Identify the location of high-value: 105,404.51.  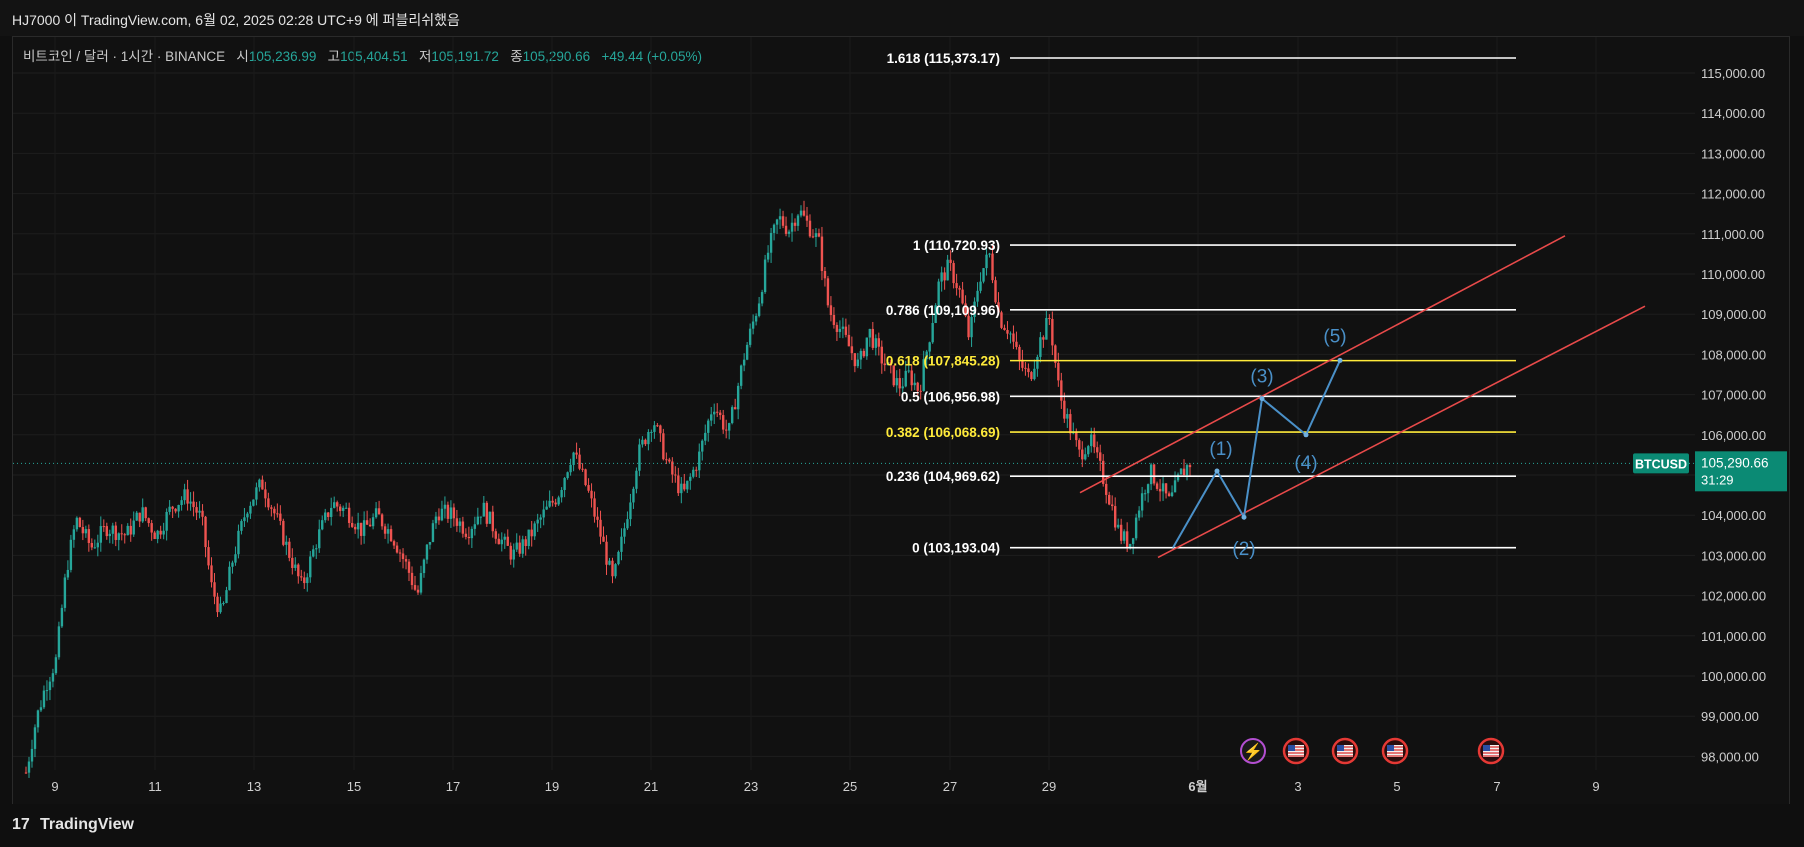
(374, 56).